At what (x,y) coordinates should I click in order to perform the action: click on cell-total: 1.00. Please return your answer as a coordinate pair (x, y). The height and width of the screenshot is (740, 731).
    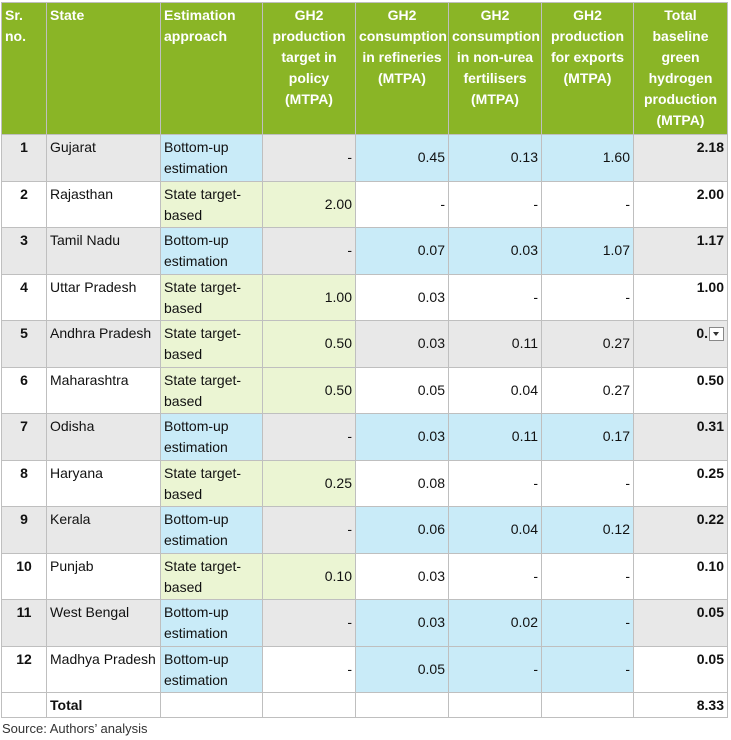
    Looking at the image, I should click on (680, 297).